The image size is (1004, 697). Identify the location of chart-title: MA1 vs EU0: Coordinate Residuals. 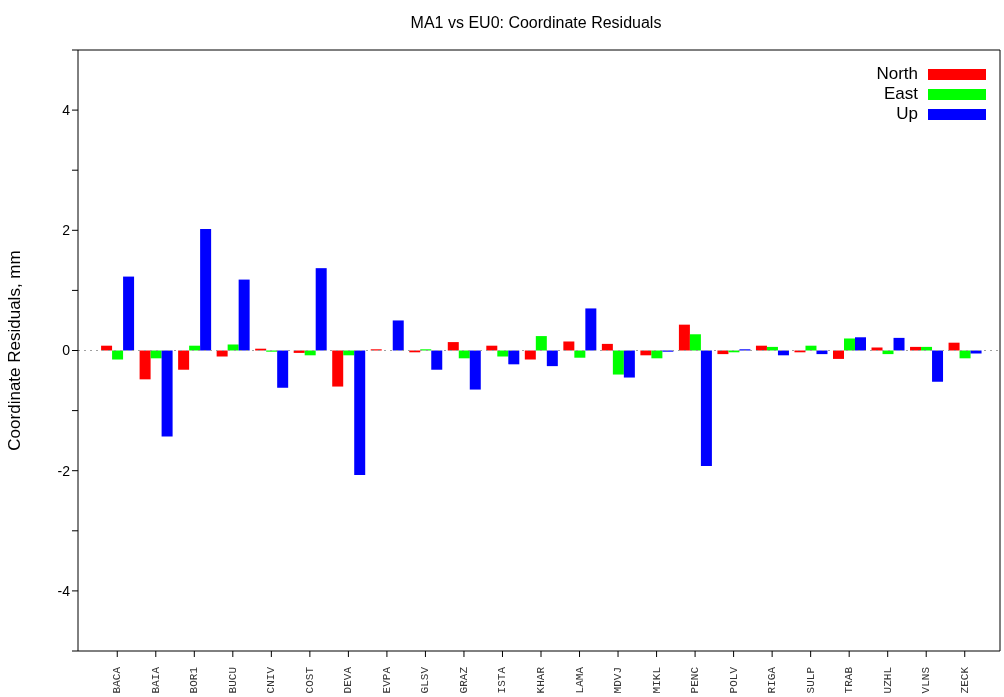
(536, 23).